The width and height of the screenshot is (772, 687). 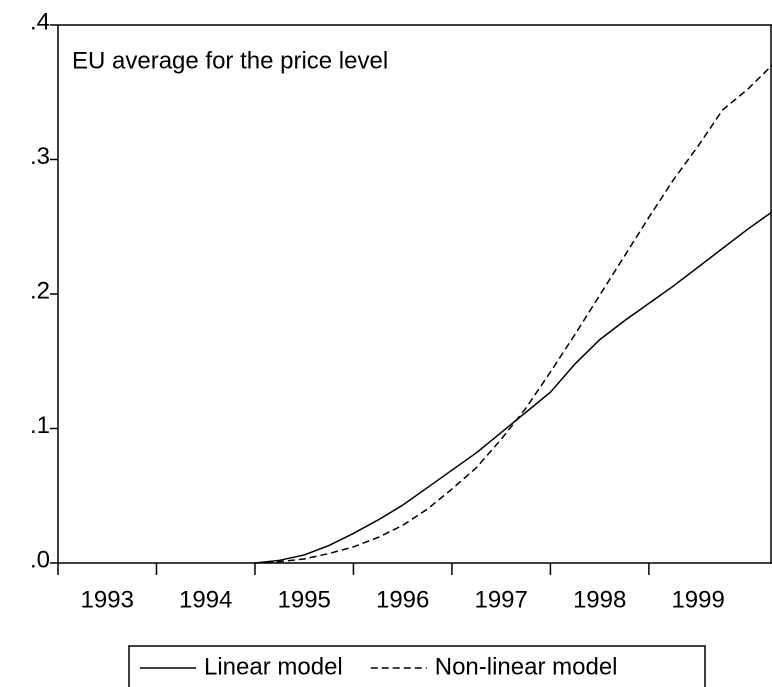 What do you see at coordinates (304, 599) in the screenshot?
I see `x-tick-label: 1995` at bounding box center [304, 599].